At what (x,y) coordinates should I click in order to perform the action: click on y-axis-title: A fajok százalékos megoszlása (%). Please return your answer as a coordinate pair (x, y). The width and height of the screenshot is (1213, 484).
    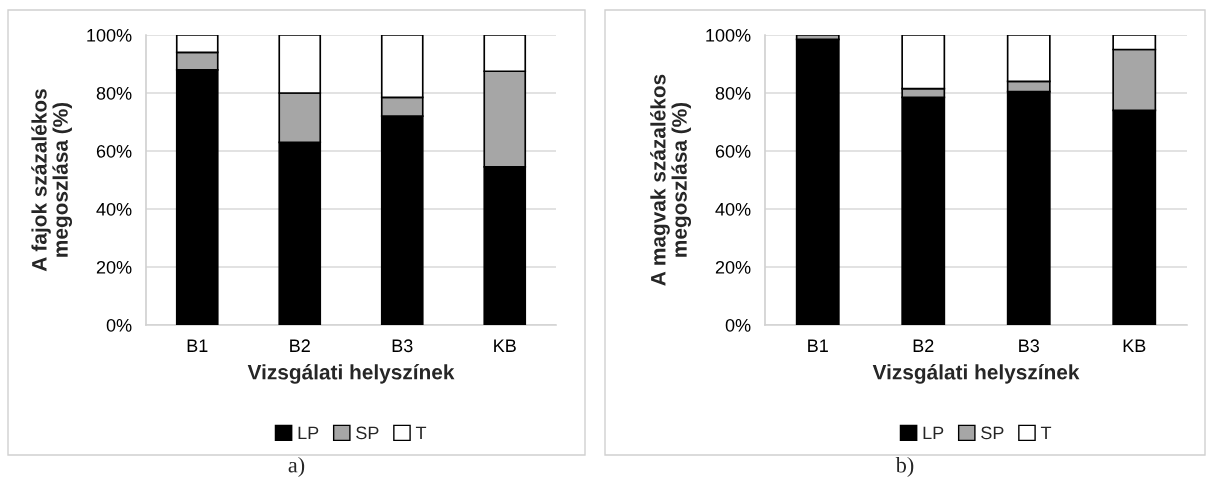
    Looking at the image, I should click on (52, 180).